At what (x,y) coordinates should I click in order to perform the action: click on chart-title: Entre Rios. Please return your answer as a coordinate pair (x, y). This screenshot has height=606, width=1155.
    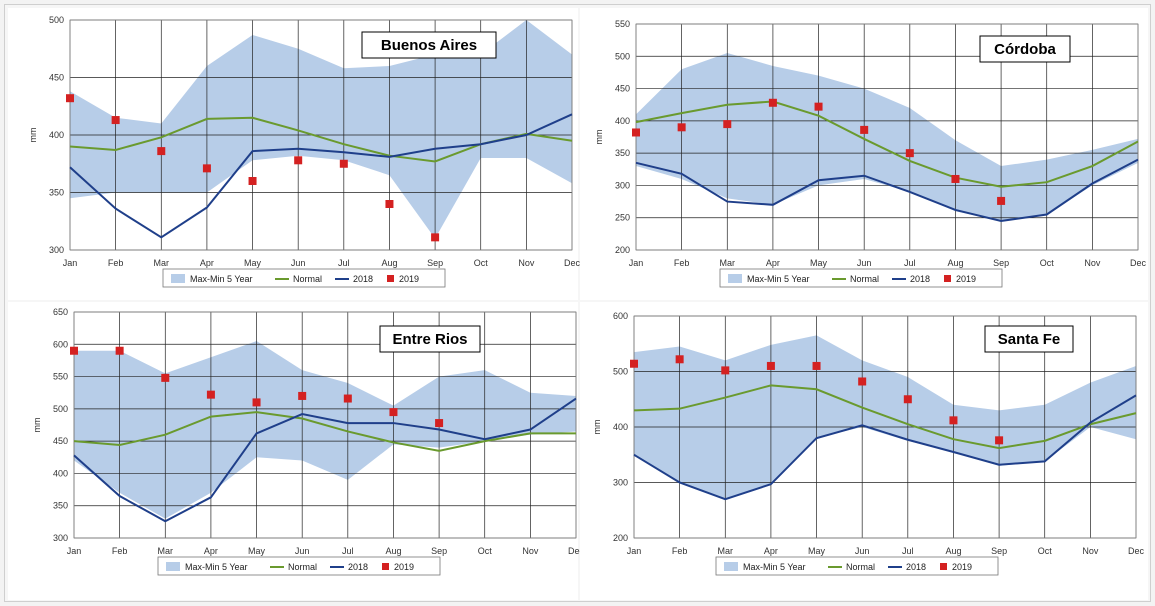
    Looking at the image, I should click on (429, 339).